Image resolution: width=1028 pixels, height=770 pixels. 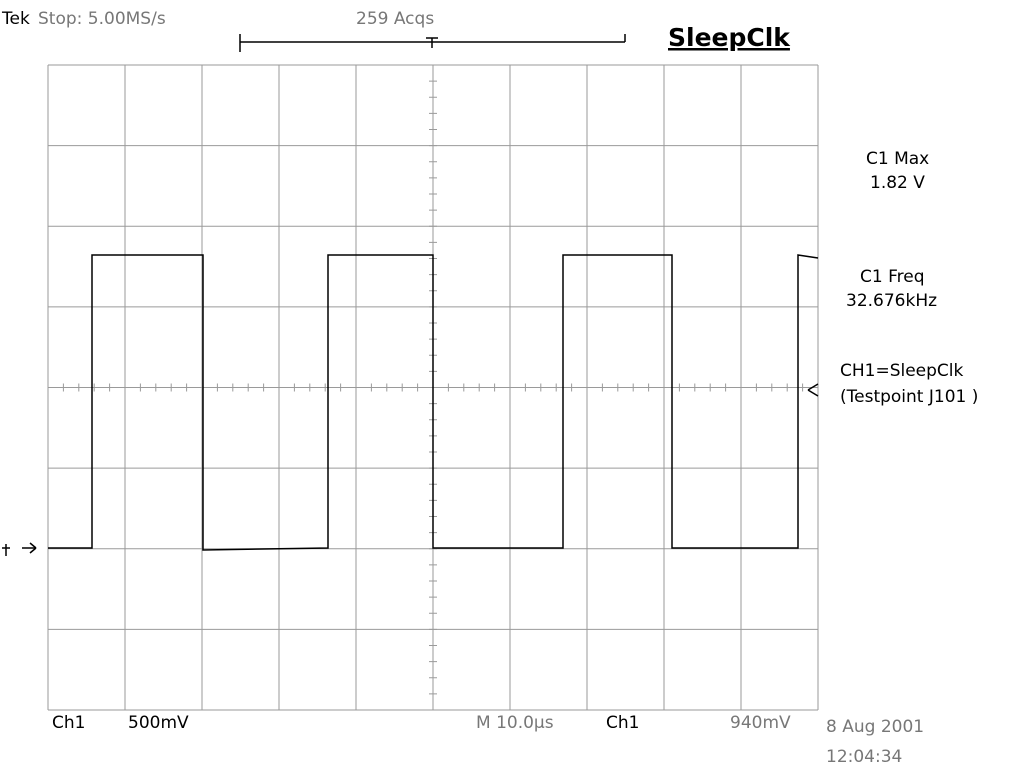 What do you see at coordinates (68, 723) in the screenshot?
I see `channel: Ch1` at bounding box center [68, 723].